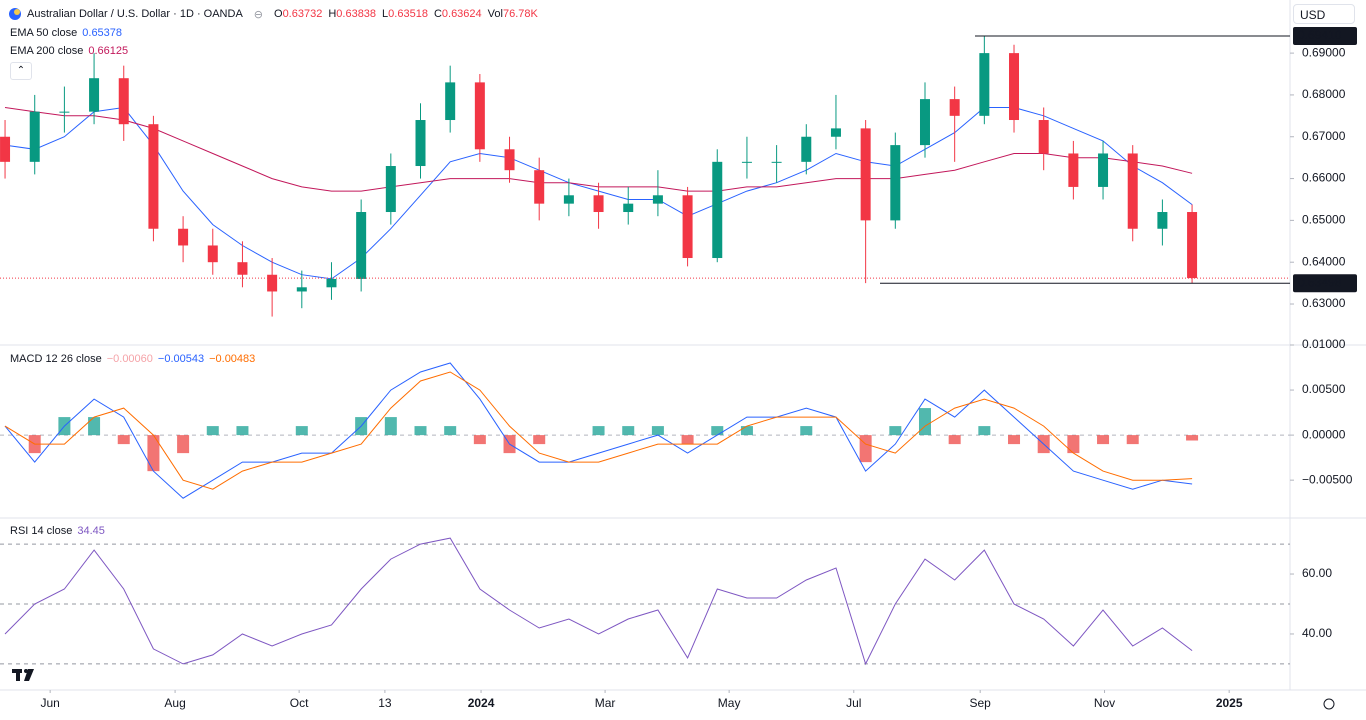  What do you see at coordinates (481, 703) in the screenshot?
I see `x-tick-label: 2024` at bounding box center [481, 703].